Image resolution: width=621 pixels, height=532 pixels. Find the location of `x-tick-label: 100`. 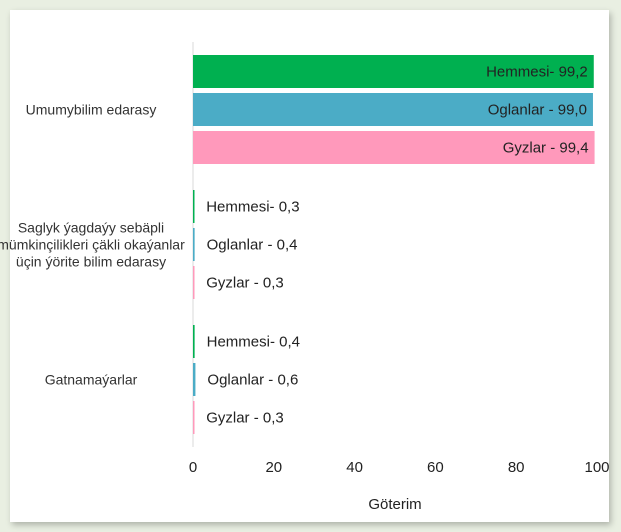

x-tick-label: 100 is located at coordinates (596, 467).